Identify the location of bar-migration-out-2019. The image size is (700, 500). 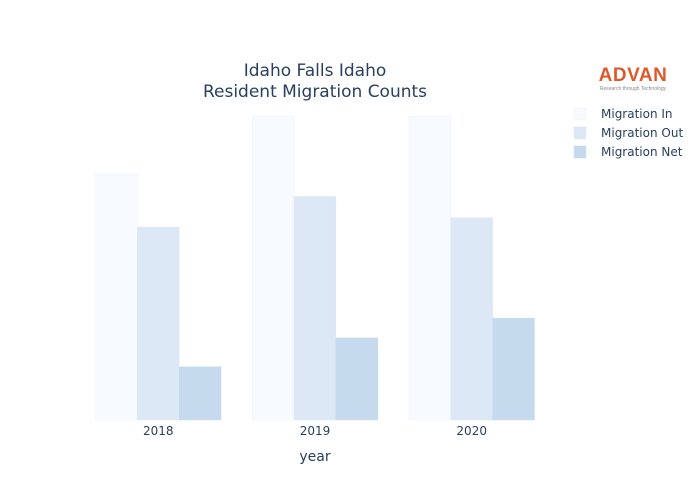
(315, 308).